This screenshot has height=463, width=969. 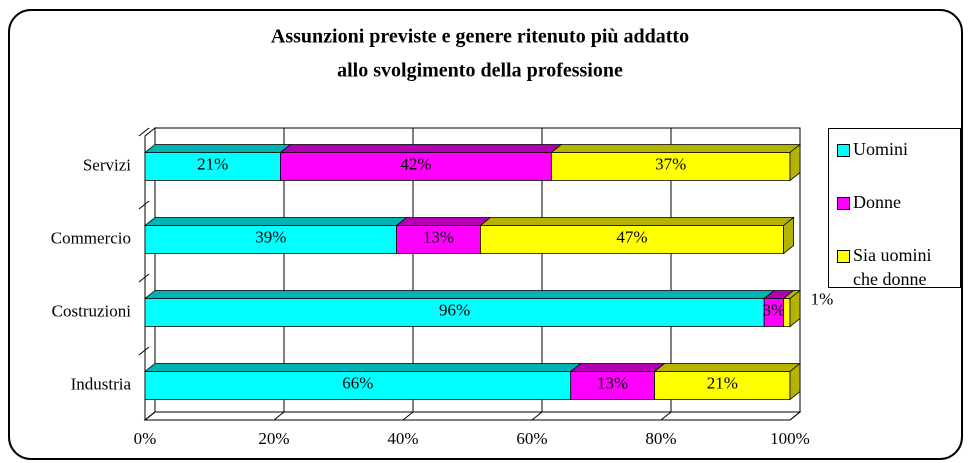 What do you see at coordinates (273, 438) in the screenshot?
I see `x-tick-label: 20%` at bounding box center [273, 438].